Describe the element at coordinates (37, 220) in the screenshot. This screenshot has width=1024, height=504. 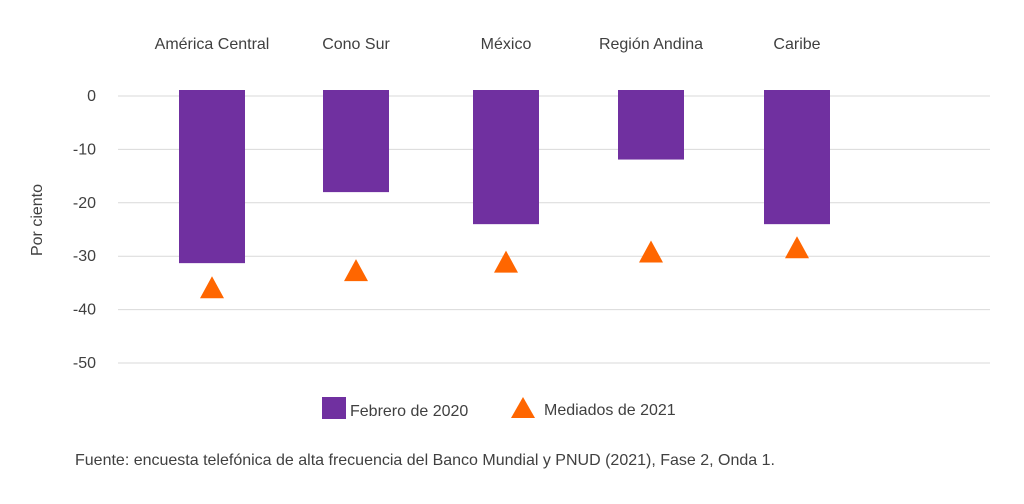
I see `y-axis-label: Por ciento` at that location.